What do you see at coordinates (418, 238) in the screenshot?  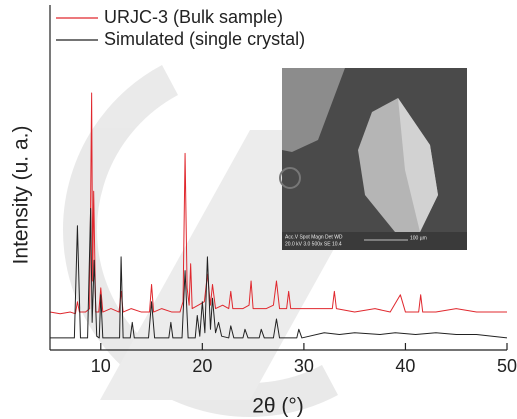 I see `inset-label: 100 µm` at bounding box center [418, 238].